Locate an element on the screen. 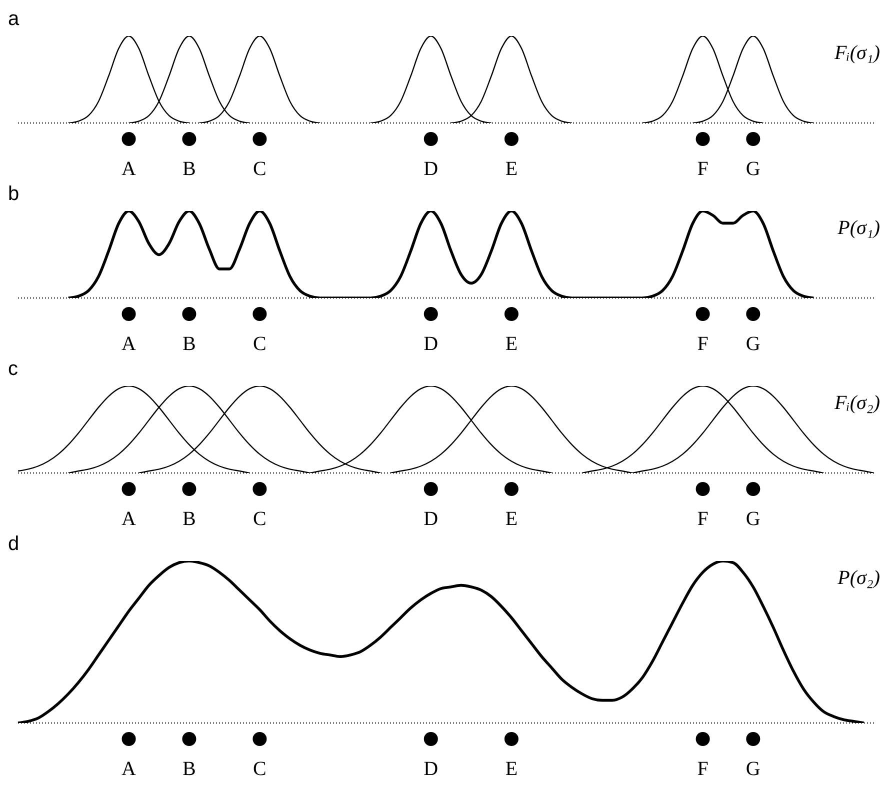 The height and width of the screenshot is (795, 892). chart-title: b is located at coordinates (14, 194).